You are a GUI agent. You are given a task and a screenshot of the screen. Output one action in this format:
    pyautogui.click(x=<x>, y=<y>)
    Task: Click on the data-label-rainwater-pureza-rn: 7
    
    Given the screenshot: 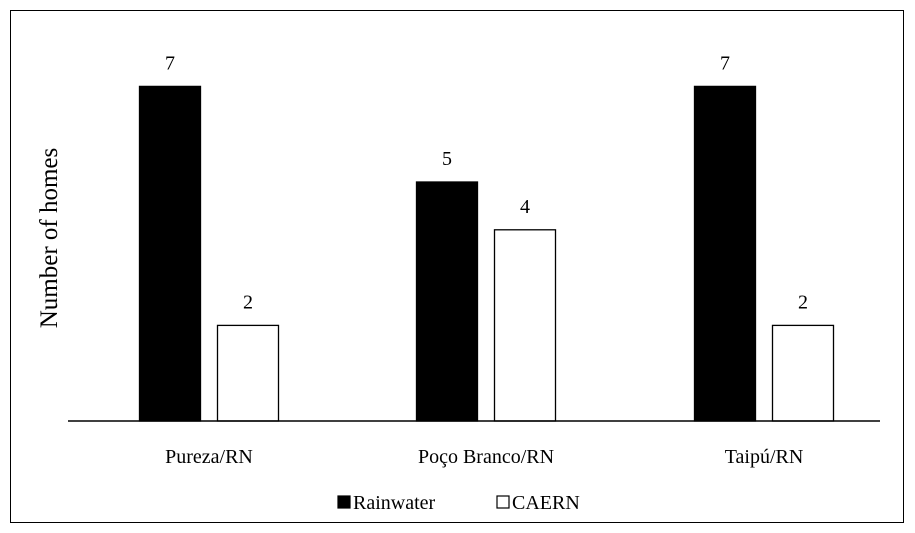 What is the action you would take?
    pyautogui.click(x=170, y=63)
    